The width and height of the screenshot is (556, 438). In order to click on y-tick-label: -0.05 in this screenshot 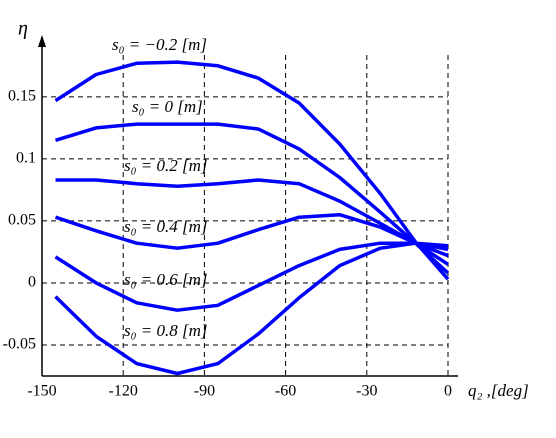, I will do `click(19, 344)`.